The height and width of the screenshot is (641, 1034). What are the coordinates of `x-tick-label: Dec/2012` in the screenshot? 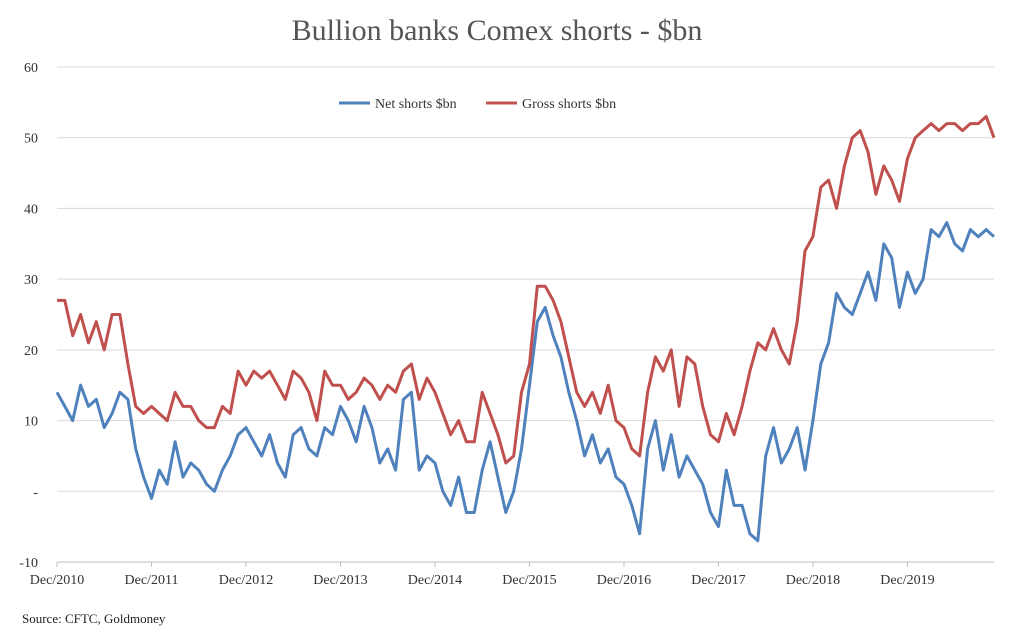 It's located at (246, 580).